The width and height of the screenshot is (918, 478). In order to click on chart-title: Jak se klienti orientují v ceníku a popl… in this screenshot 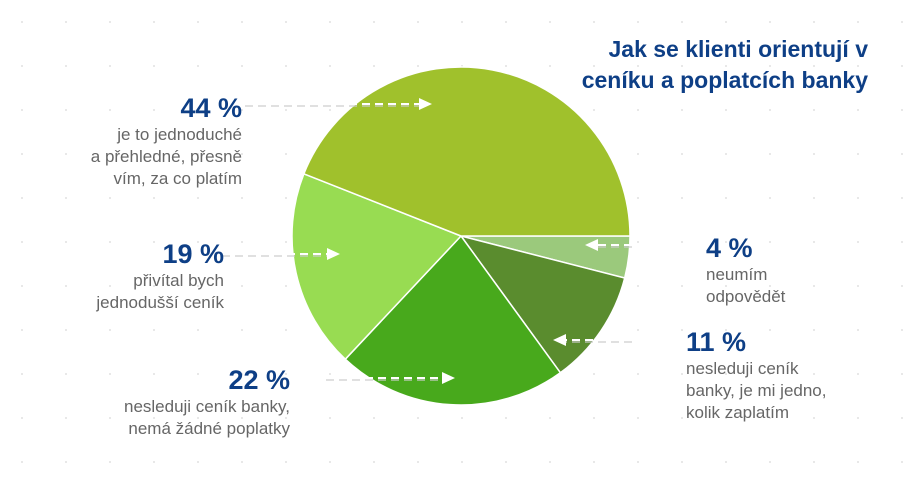, I will do `click(724, 64)`.